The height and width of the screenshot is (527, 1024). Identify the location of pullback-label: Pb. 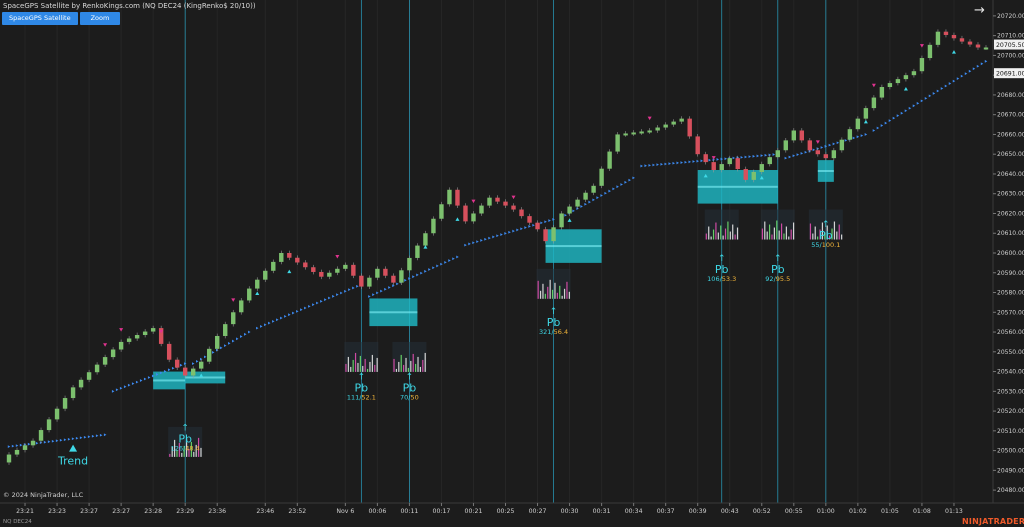
(410, 387).